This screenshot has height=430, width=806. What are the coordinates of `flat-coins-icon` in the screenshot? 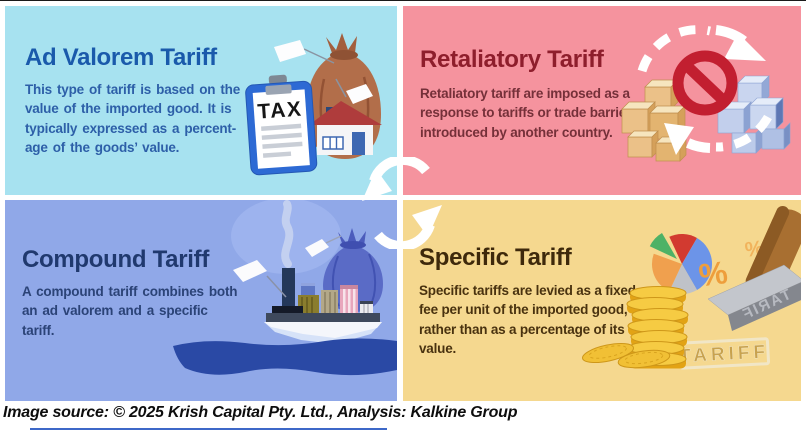 It's located at (626, 355).